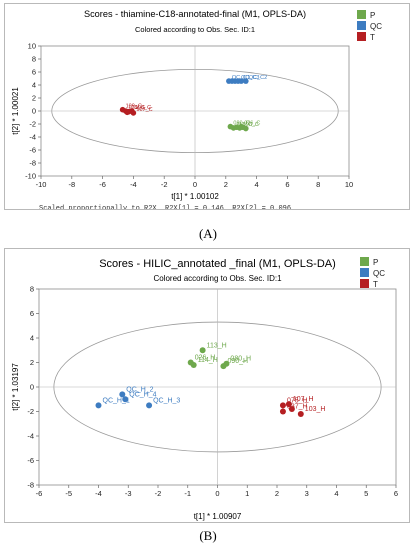 The width and height of the screenshot is (416, 550). What do you see at coordinates (195, 196) in the screenshot?
I see `x-axis-label: t[1] * 1.00102` at bounding box center [195, 196].